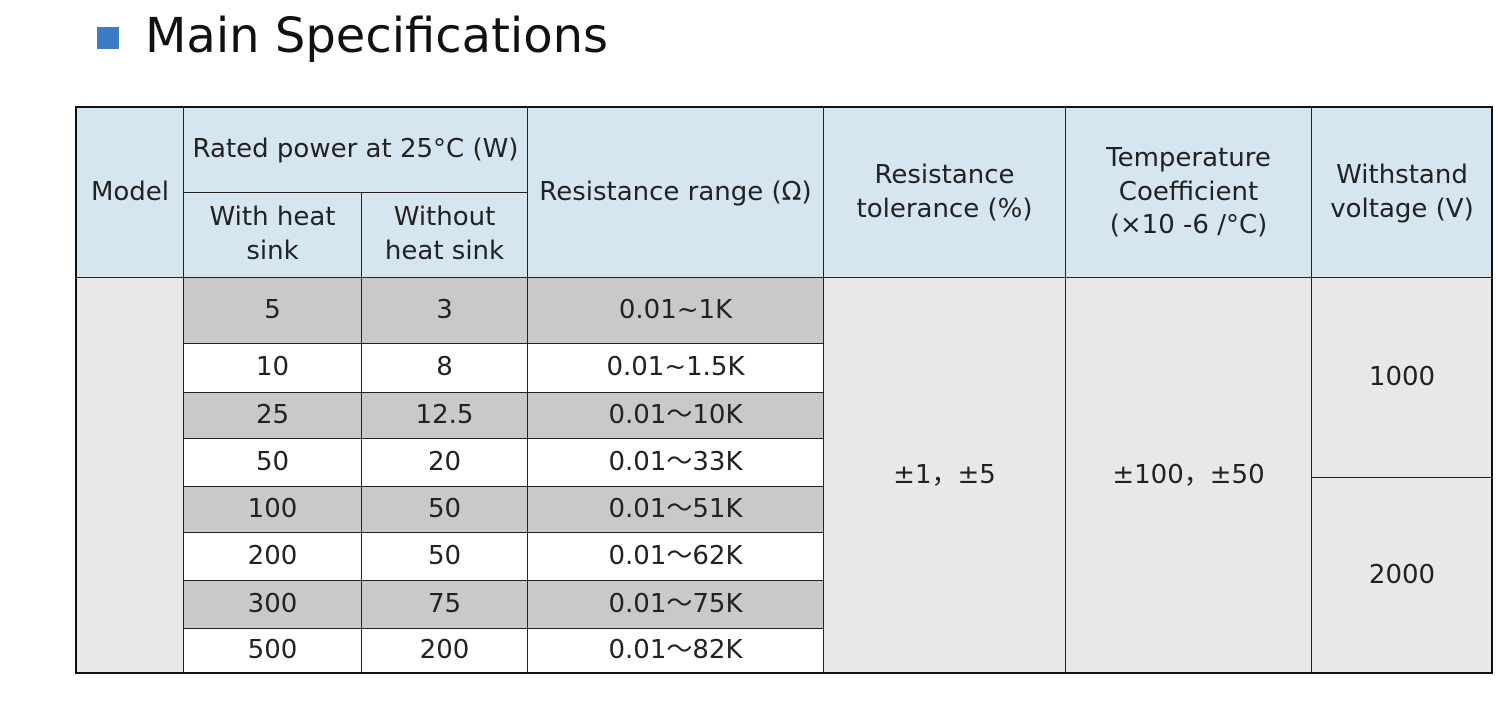 This screenshot has height=704, width=1498. Describe the element at coordinates (1188, 192) in the screenshot. I see `header-cell: Temperature Coefficient (×10 -6 /°C)` at that location.